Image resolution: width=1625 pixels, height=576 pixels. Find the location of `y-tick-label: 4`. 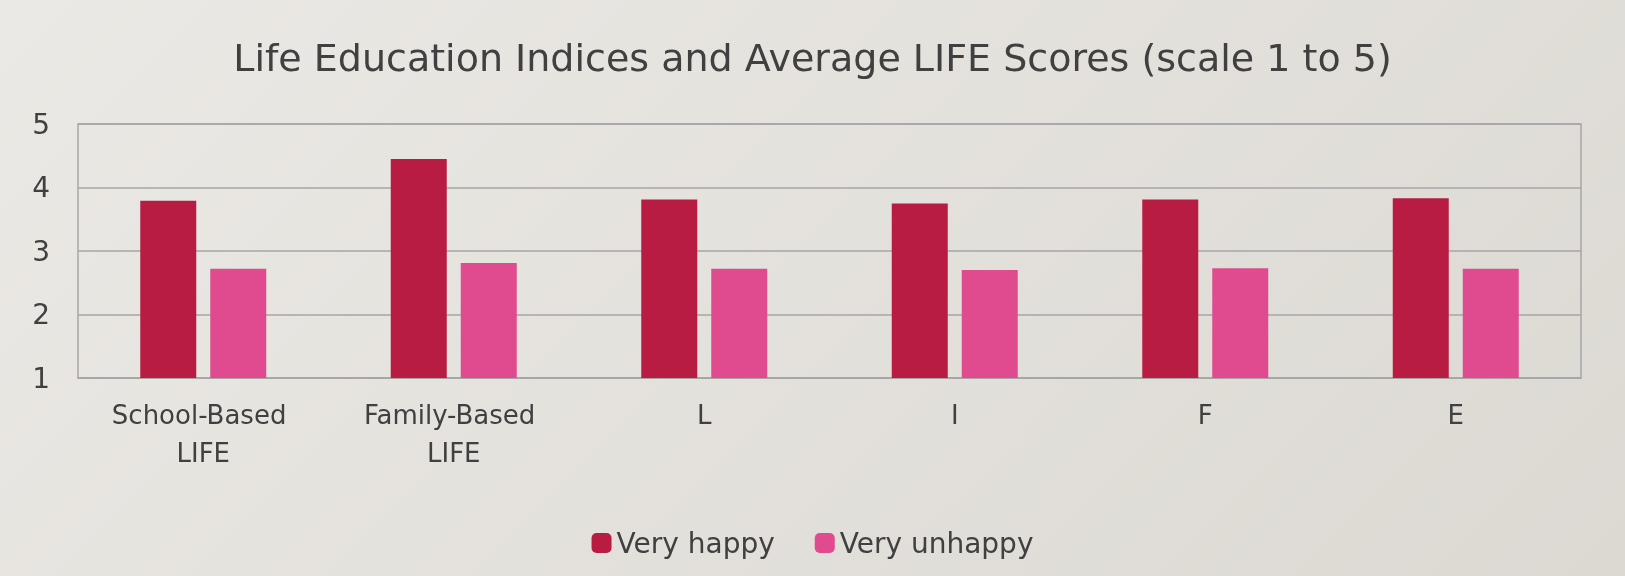

y-tick-label: 4 is located at coordinates (41, 187).